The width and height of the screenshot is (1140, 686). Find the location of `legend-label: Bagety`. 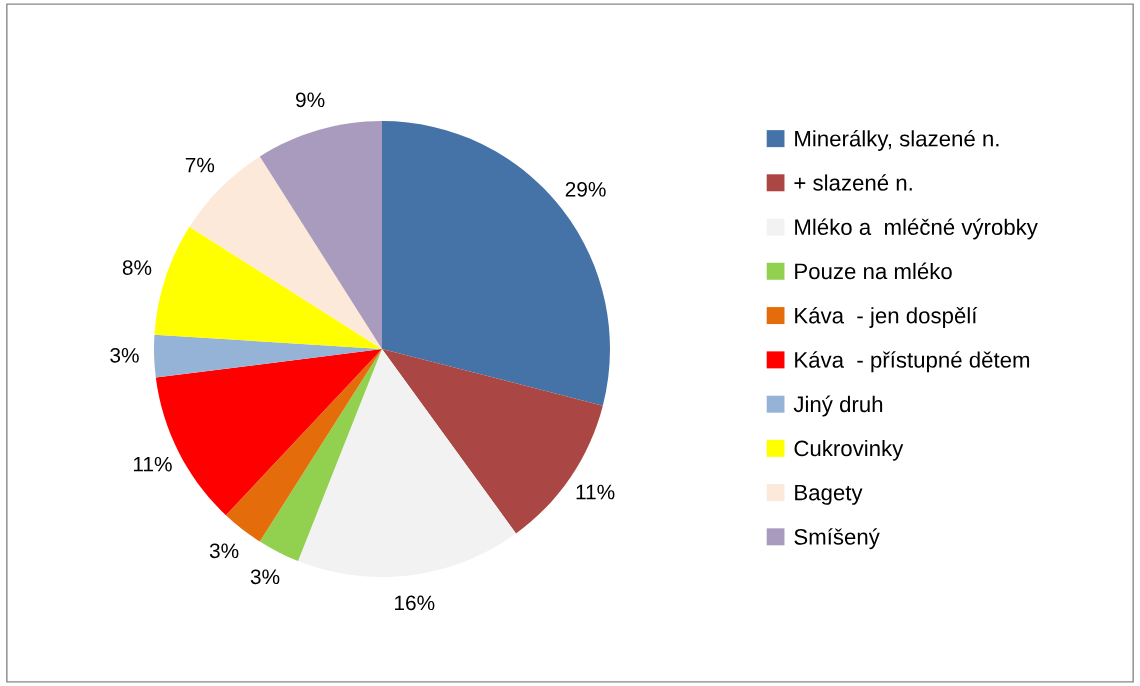

legend-label: Bagety is located at coordinates (829, 494).